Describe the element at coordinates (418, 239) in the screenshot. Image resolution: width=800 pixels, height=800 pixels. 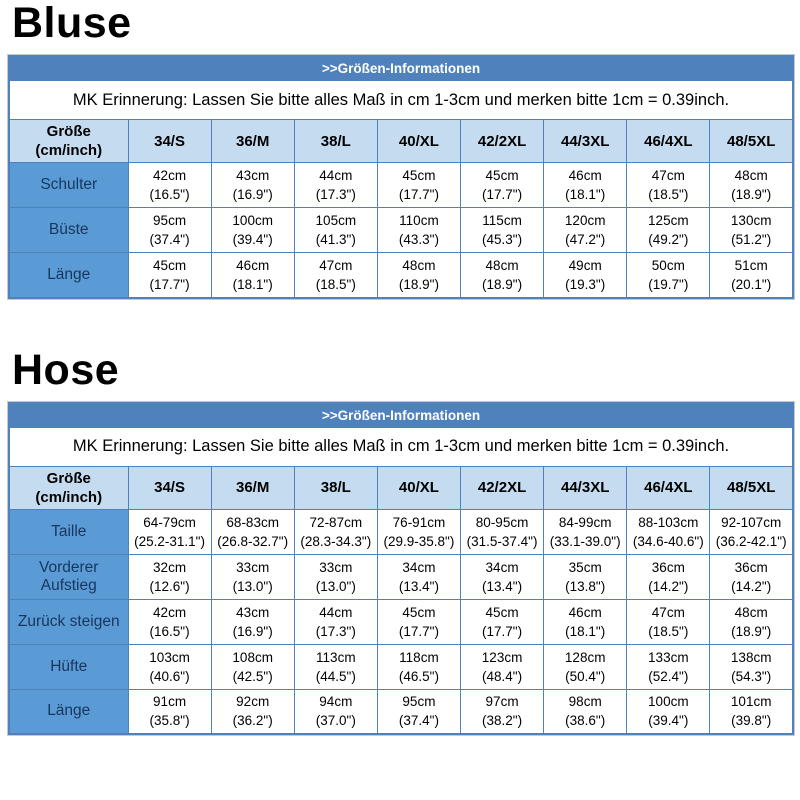
I see `measurement-inch: (43.3")` at that location.